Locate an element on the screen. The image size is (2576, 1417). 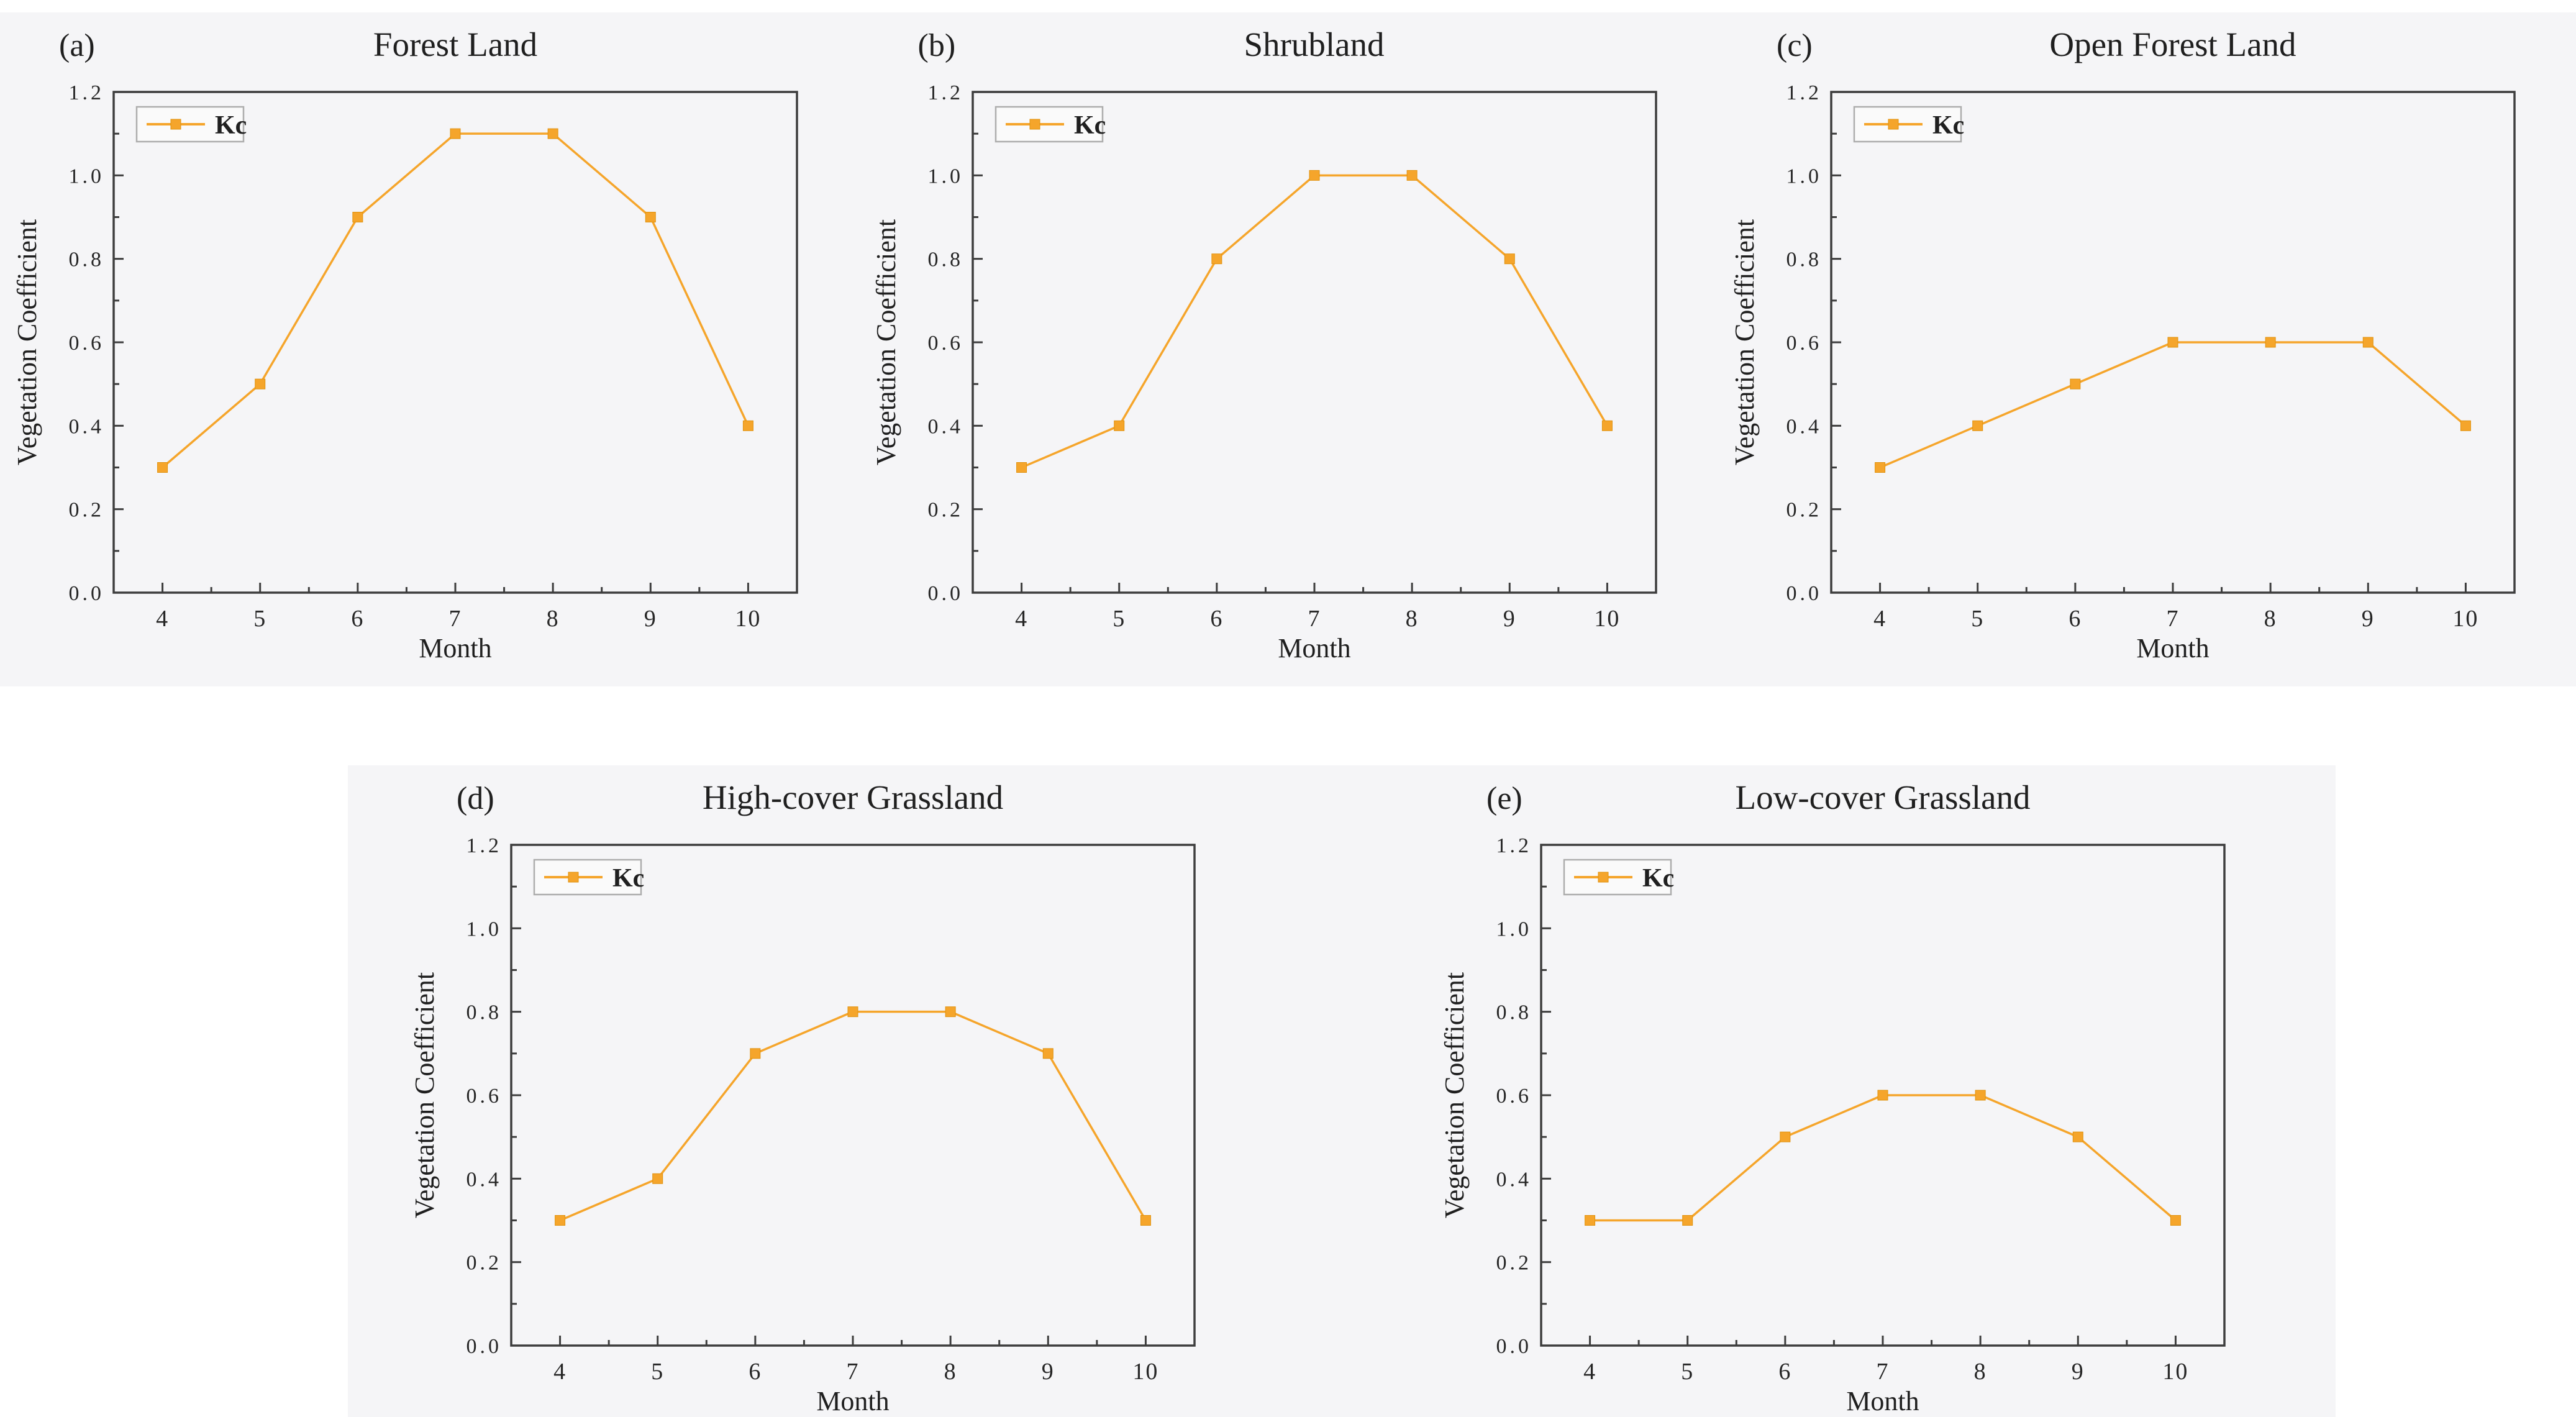
panel-label-e: (e) is located at coordinates (1504, 798).